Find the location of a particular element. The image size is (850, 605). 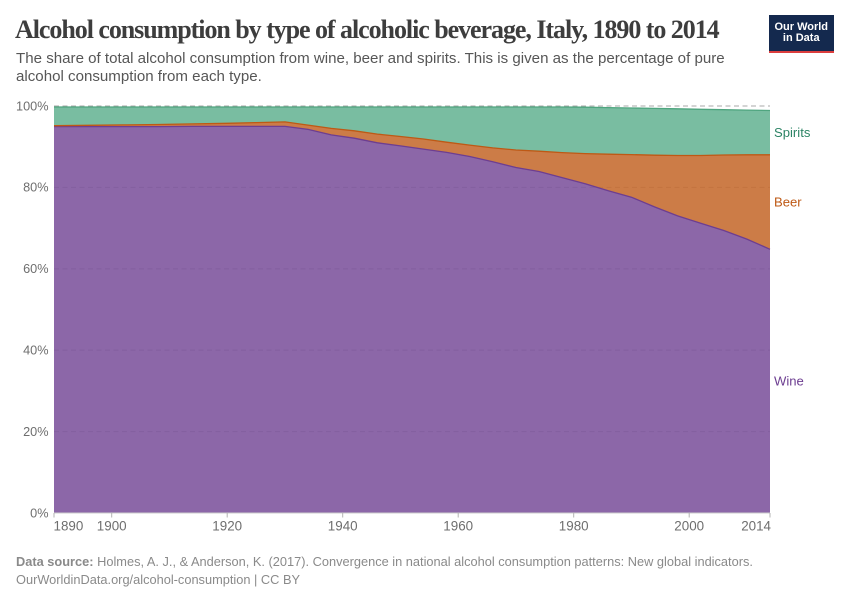

svg-text: 100% is located at coordinates (32, 106).